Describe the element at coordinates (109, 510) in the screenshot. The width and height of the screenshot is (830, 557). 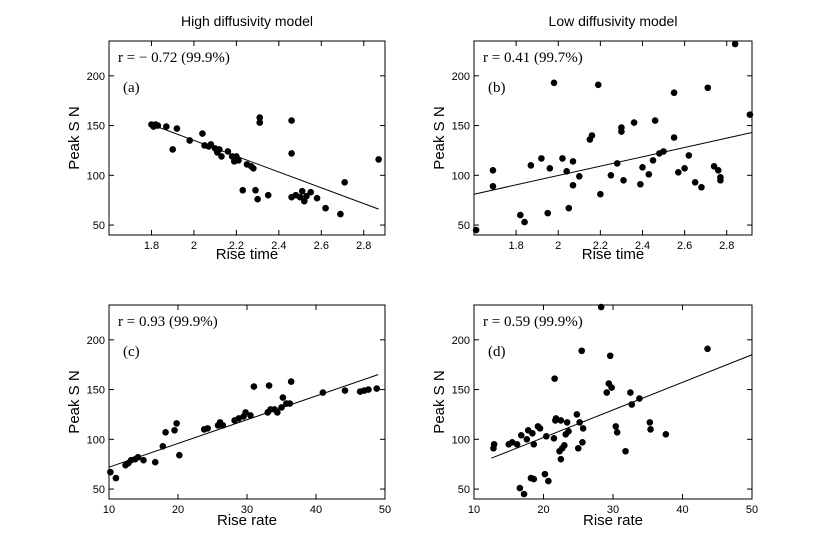
I see `x-tick-label: 10` at that location.